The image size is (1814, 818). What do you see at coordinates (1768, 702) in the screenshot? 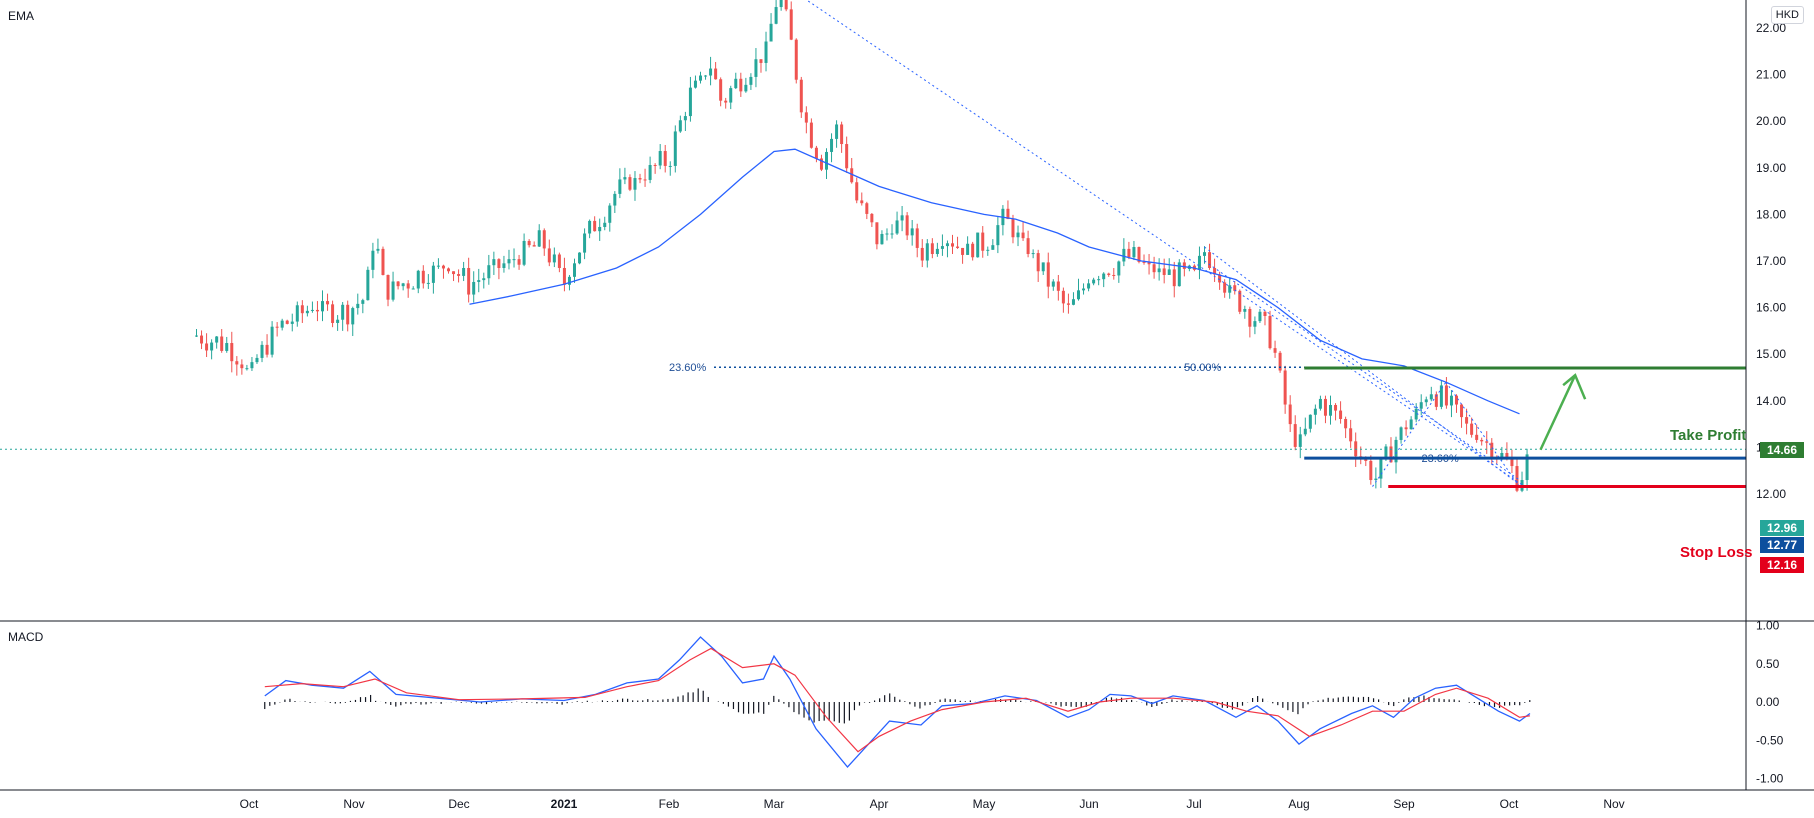
I see `macd-tick-label: 0.00` at bounding box center [1768, 702].